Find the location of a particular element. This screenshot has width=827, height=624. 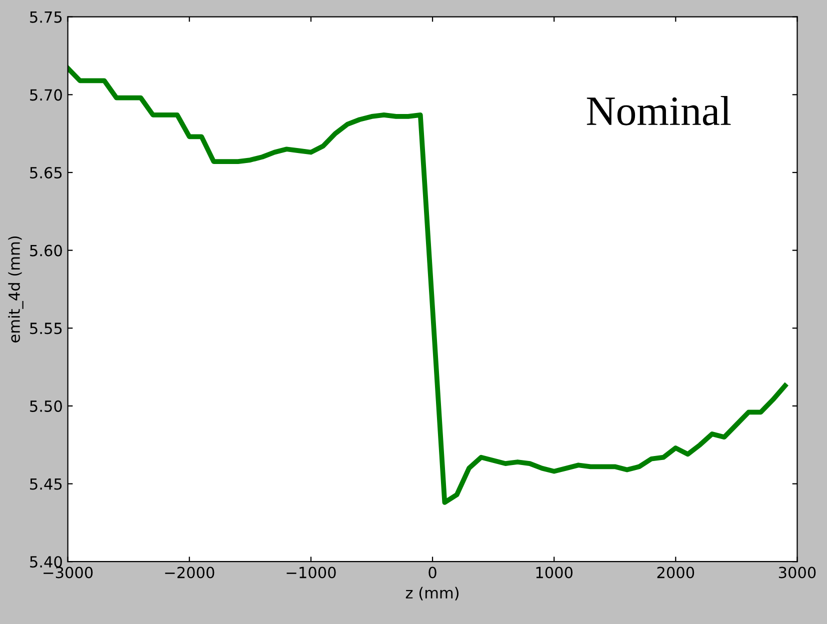

annotation: Nominal is located at coordinates (658, 111).